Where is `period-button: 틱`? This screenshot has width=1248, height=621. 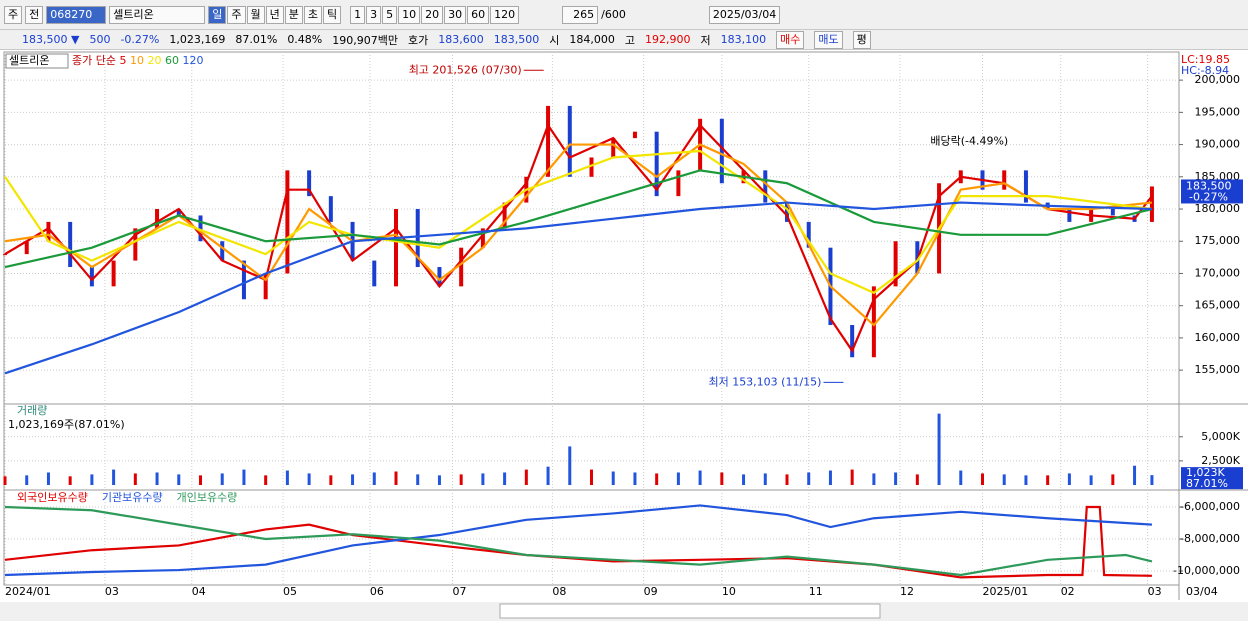
period-button: 틱 is located at coordinates (332, 14).